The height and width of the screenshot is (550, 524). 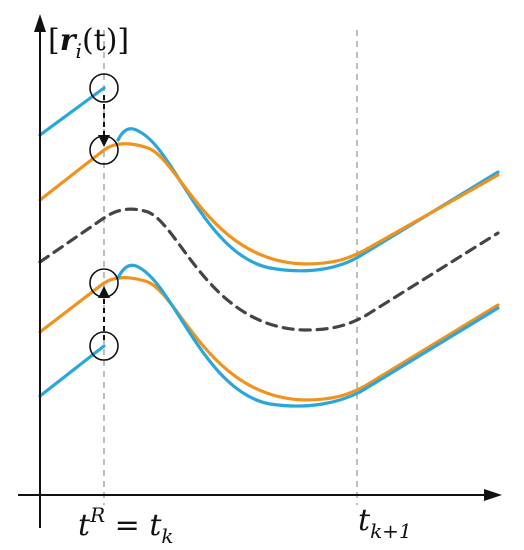 What do you see at coordinates (126, 525) in the screenshot?
I see `x-tick-label-tk: tR = tk` at bounding box center [126, 525].